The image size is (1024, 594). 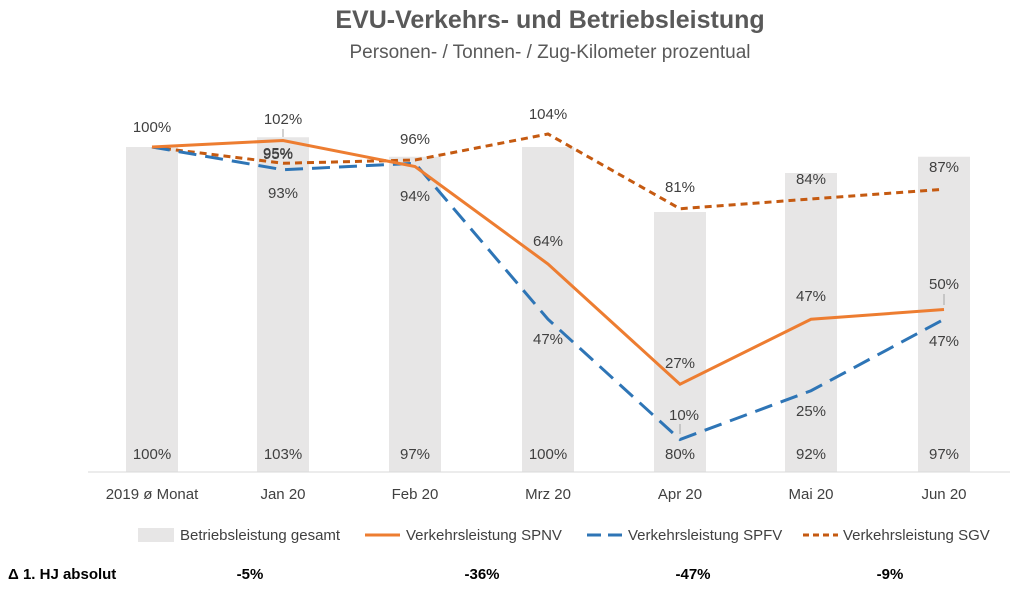 What do you see at coordinates (916, 535) in the screenshot?
I see `legend-label: Verkehrsleistung SGV` at bounding box center [916, 535].